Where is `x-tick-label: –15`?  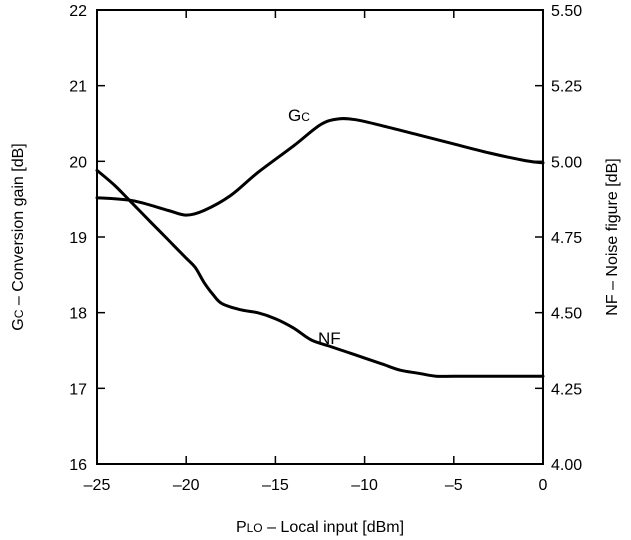
x-tick-label: –15 is located at coordinates (275, 485).